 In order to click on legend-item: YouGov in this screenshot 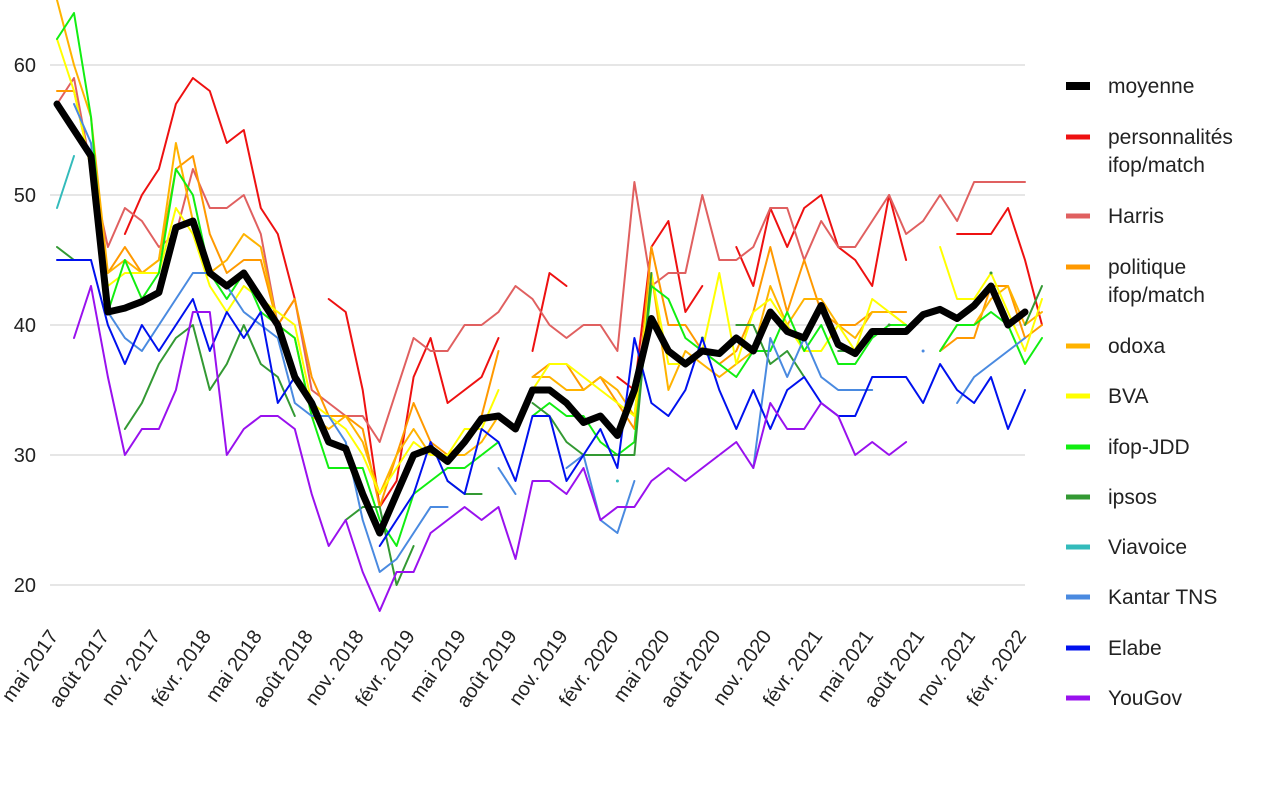, I will do `click(1124, 698)`.